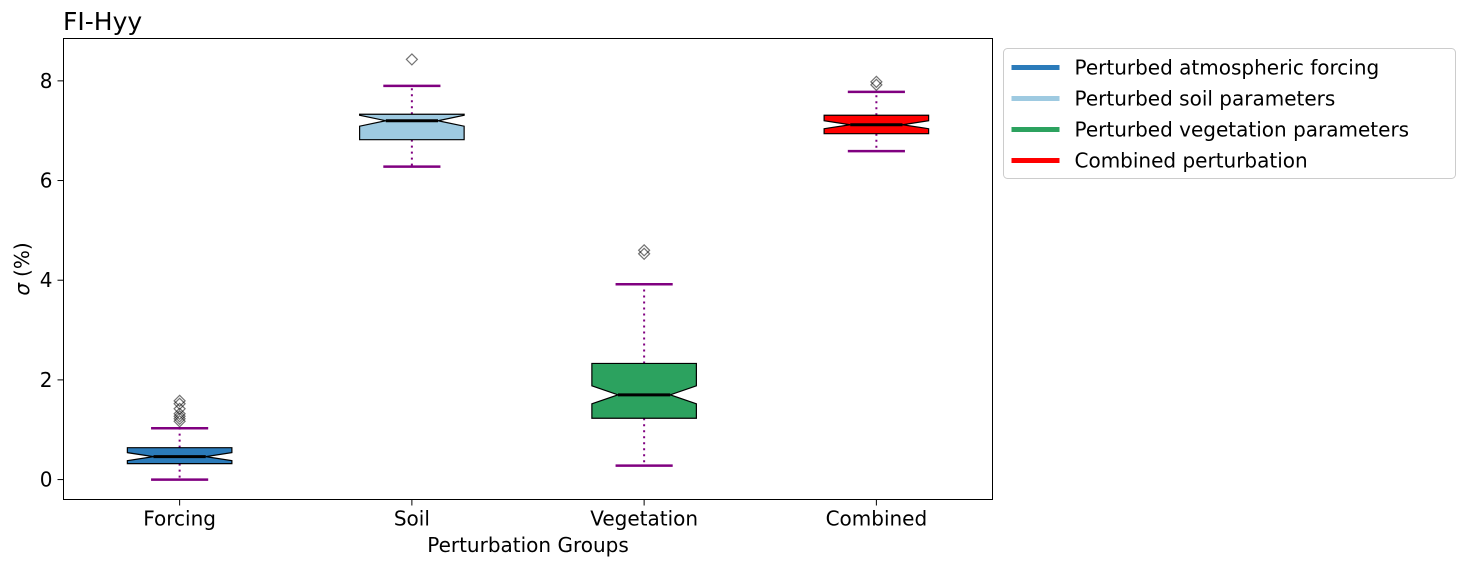  What do you see at coordinates (876, 114) in the screenshot?
I see `box-combined` at bounding box center [876, 114].